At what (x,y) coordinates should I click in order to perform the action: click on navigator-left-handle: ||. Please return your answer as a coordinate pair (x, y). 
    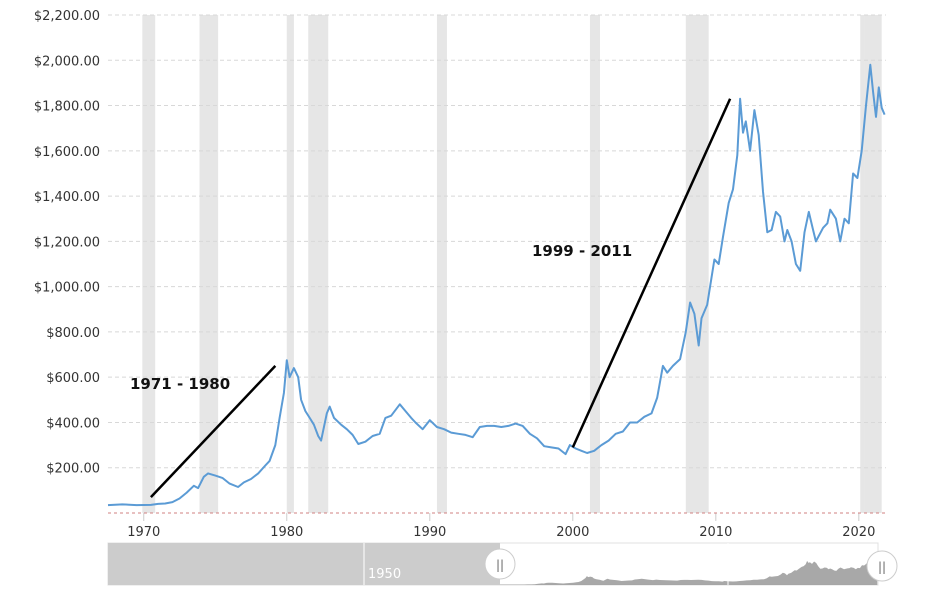
    Looking at the image, I should click on (500, 564).